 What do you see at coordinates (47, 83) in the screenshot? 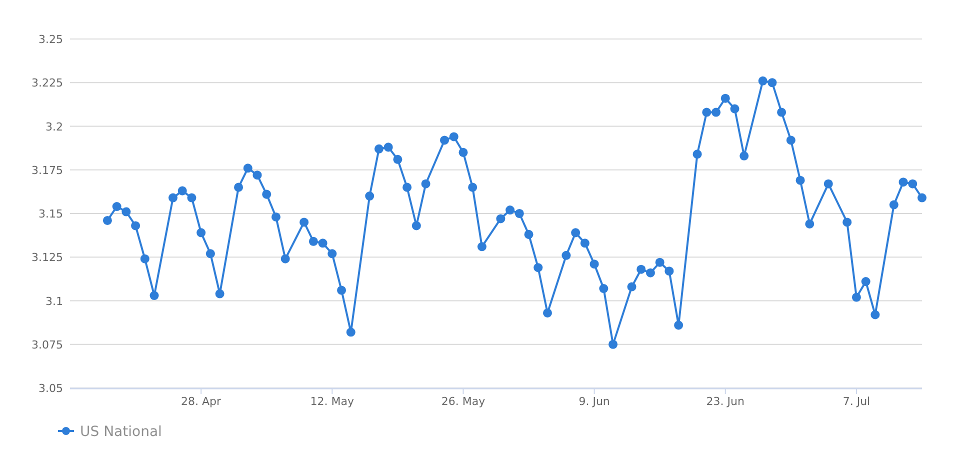
I see `y-tick-label: 3.225` at bounding box center [47, 83].